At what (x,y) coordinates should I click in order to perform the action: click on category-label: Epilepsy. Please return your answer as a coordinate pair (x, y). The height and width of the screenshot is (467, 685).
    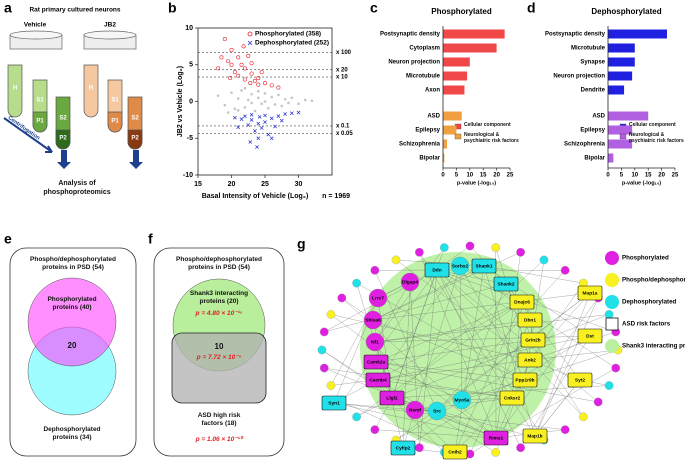
    Looking at the image, I should click on (427, 131).